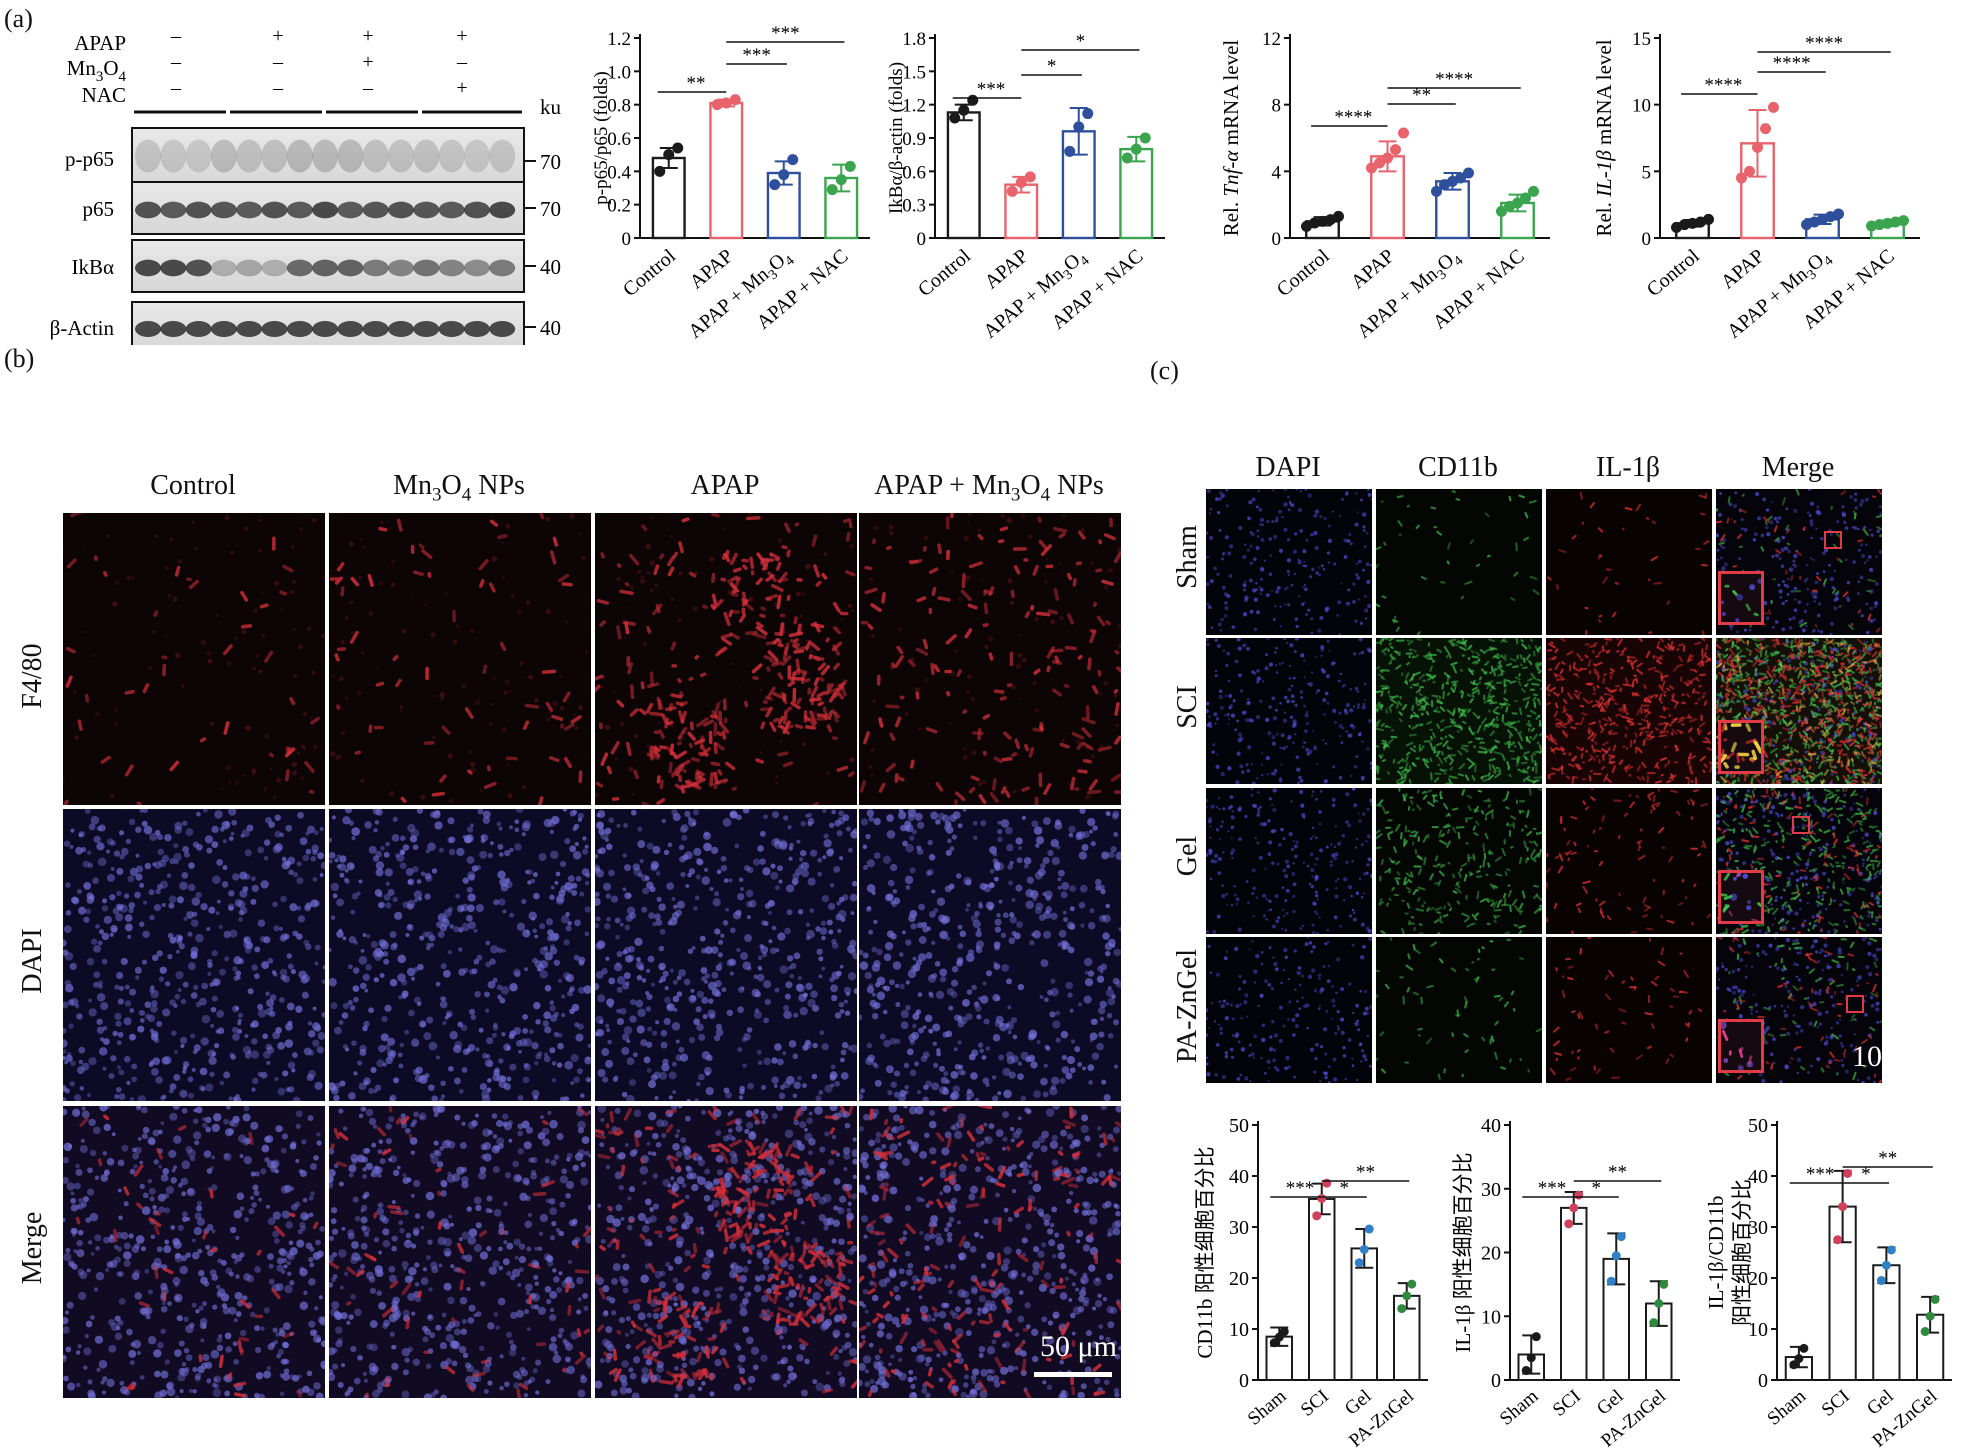  Describe the element at coordinates (99, 209) in the screenshot. I see `blot-row-label: p65` at that location.